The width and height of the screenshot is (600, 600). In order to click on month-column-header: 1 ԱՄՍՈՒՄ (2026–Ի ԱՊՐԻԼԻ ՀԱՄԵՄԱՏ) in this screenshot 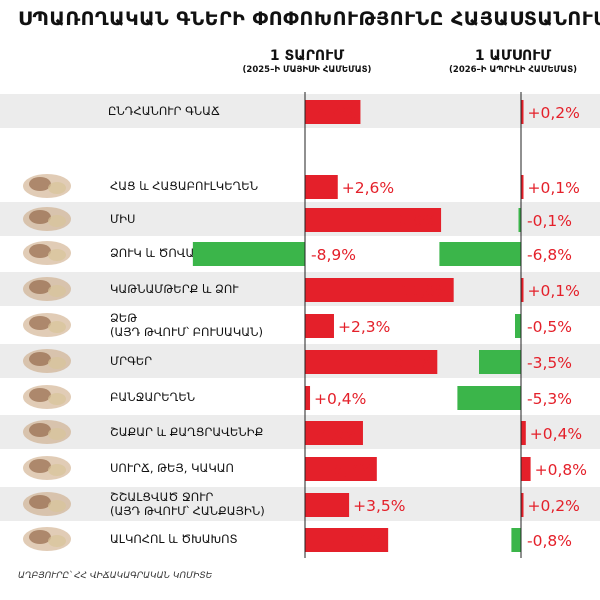, I will do `click(513, 61)`.